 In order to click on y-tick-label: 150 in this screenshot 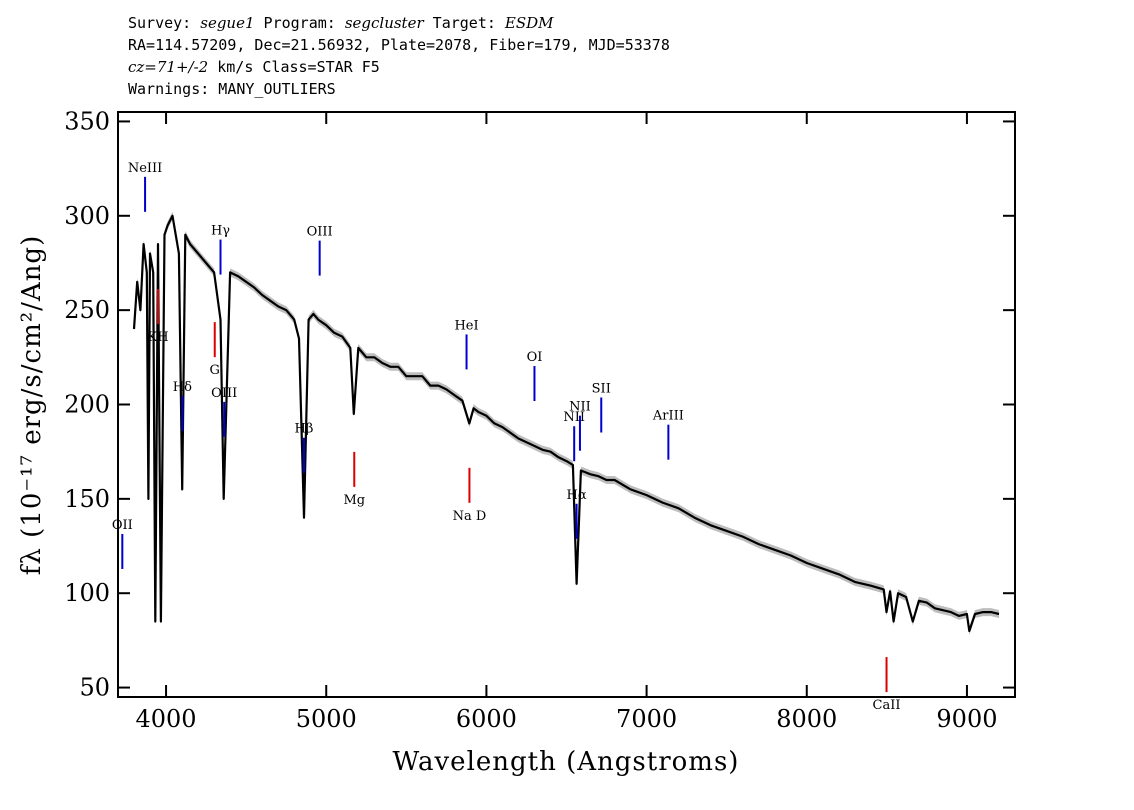, I will do `click(87, 499)`.